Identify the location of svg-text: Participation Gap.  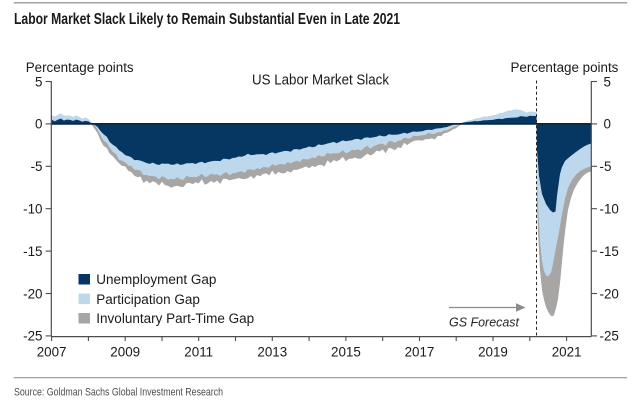
(148, 299).